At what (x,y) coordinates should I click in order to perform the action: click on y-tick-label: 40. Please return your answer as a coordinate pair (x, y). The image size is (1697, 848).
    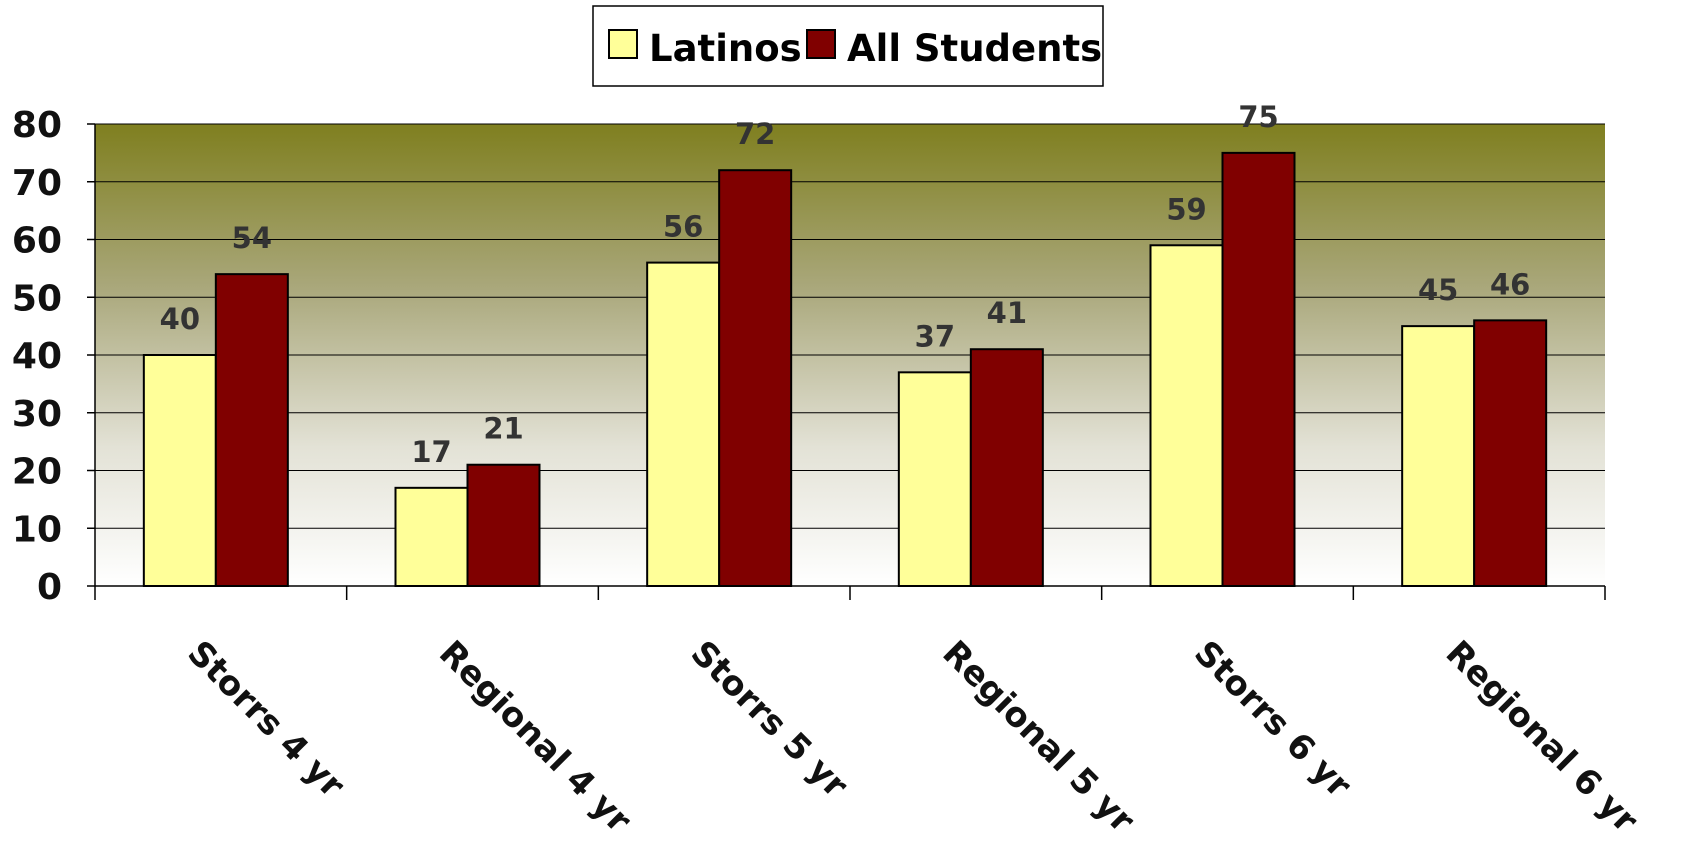
    Looking at the image, I should click on (37, 356).